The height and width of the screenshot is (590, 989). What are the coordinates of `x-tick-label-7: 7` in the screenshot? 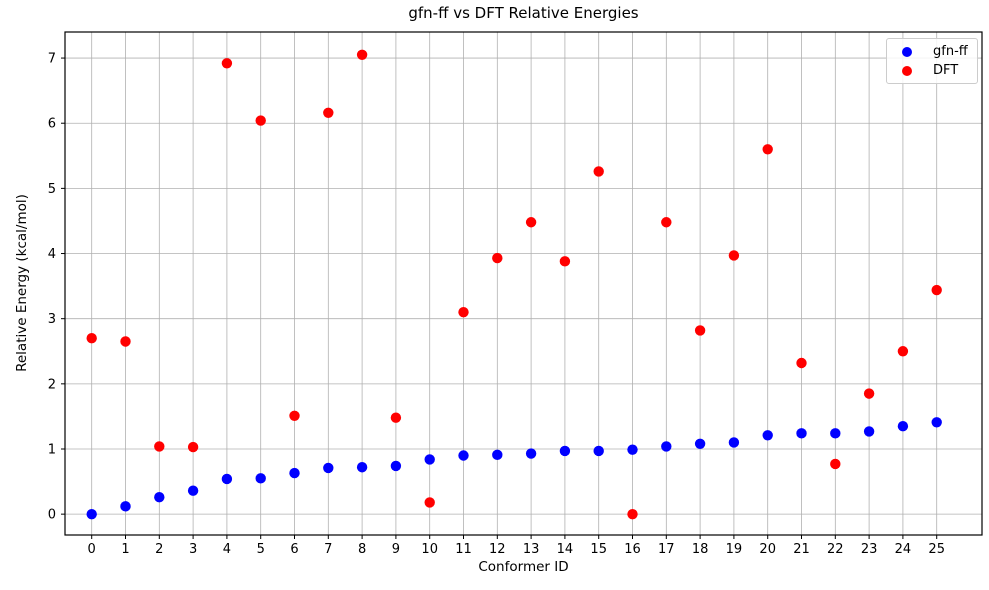 It's located at (328, 549).